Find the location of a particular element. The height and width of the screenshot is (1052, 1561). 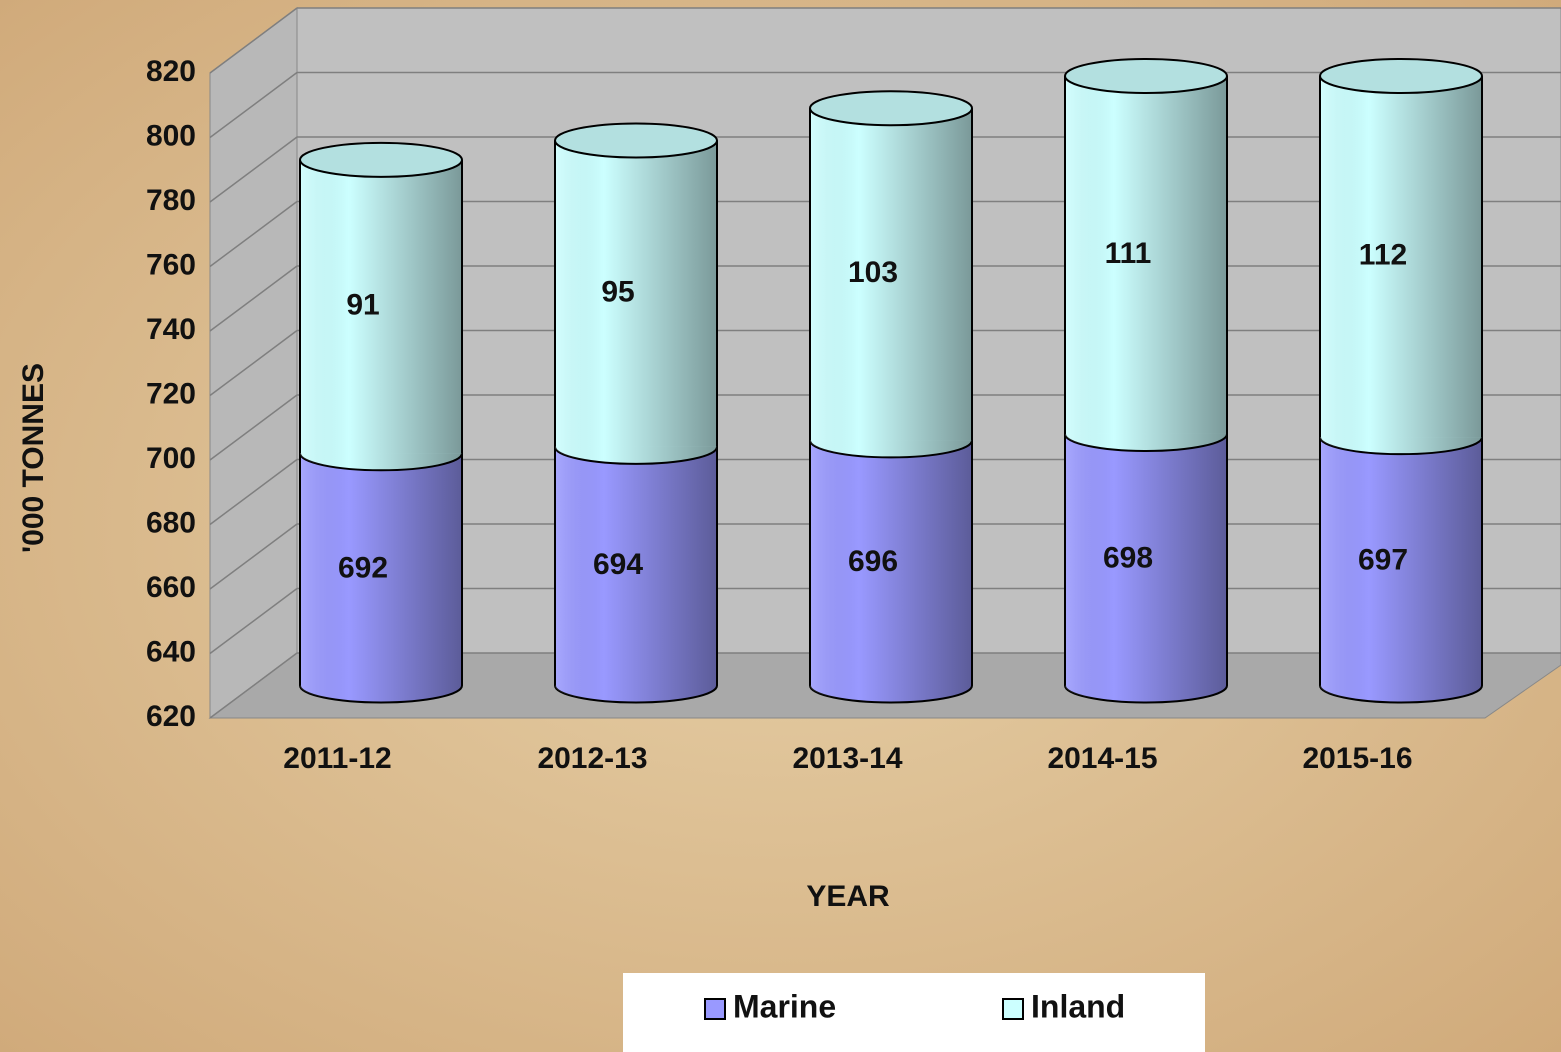

legend: Marine Inland is located at coordinates (914, 1006).